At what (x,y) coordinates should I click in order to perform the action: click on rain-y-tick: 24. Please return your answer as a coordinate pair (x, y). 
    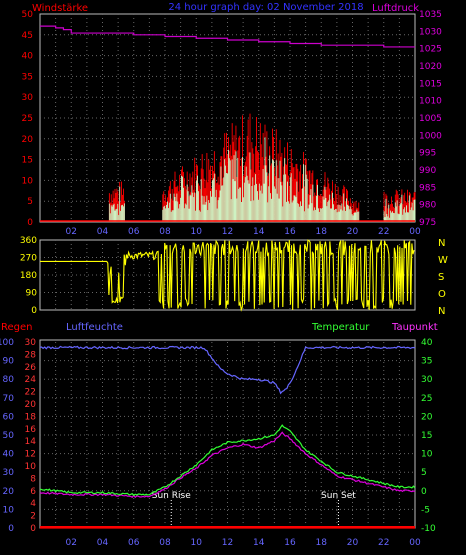
    Looking at the image, I should click on (31, 380).